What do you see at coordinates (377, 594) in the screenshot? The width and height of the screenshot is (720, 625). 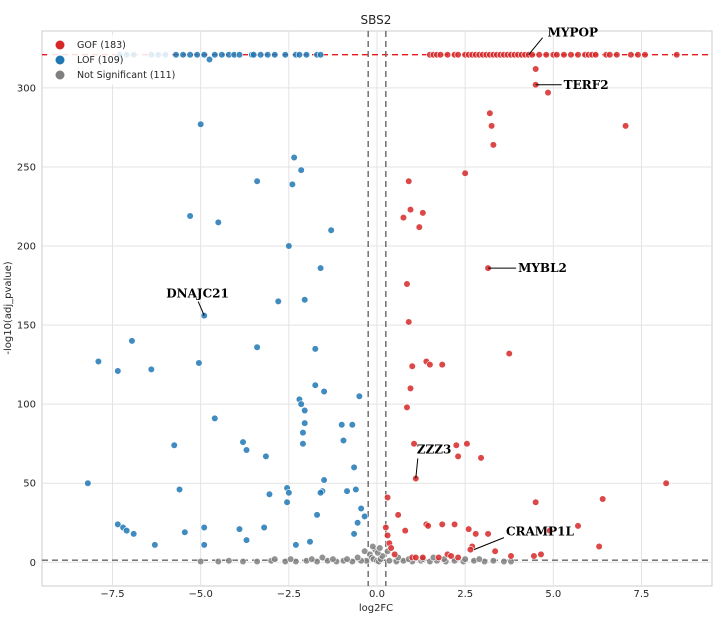 I see `x-tick-label: 0.0` at bounding box center [377, 594].